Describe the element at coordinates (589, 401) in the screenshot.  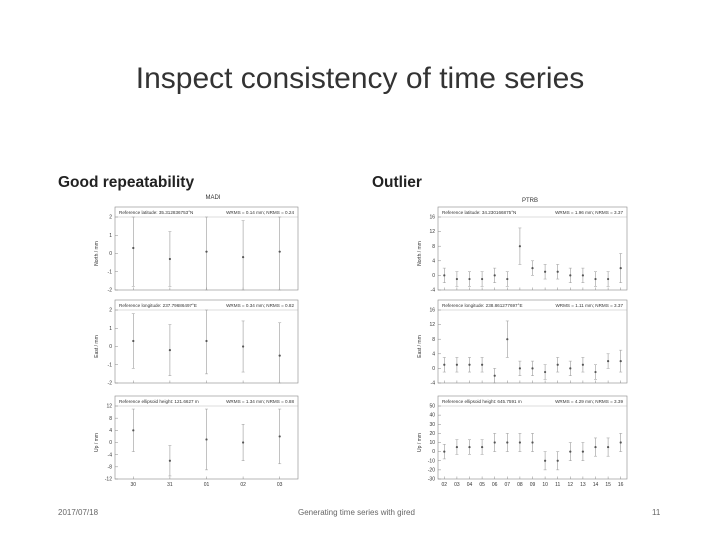
I see `panel-header-right: WRMS = 4.29 mm; NRMS = 3.39` at that location.